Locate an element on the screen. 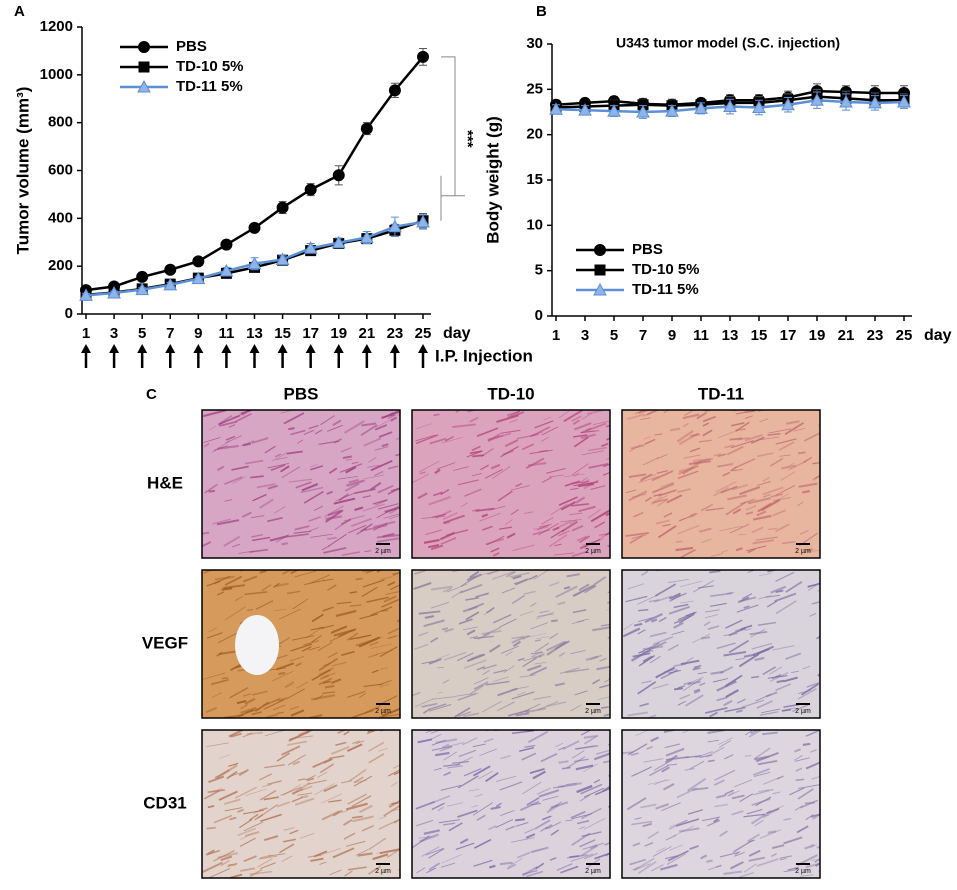 Image resolution: width=957 pixels, height=890 pixels. row-label: CD31 is located at coordinates (164, 802).